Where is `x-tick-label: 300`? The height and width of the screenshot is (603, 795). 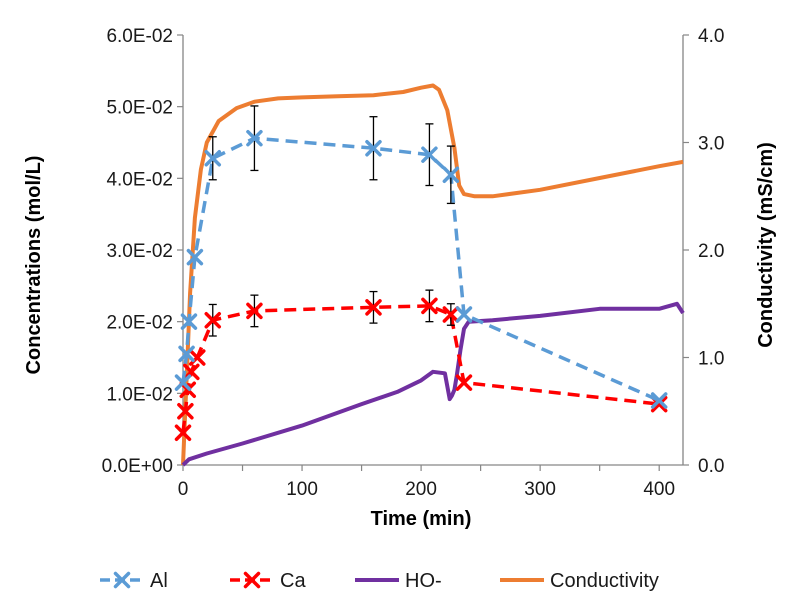 x-tick-label: 300 is located at coordinates (540, 489).